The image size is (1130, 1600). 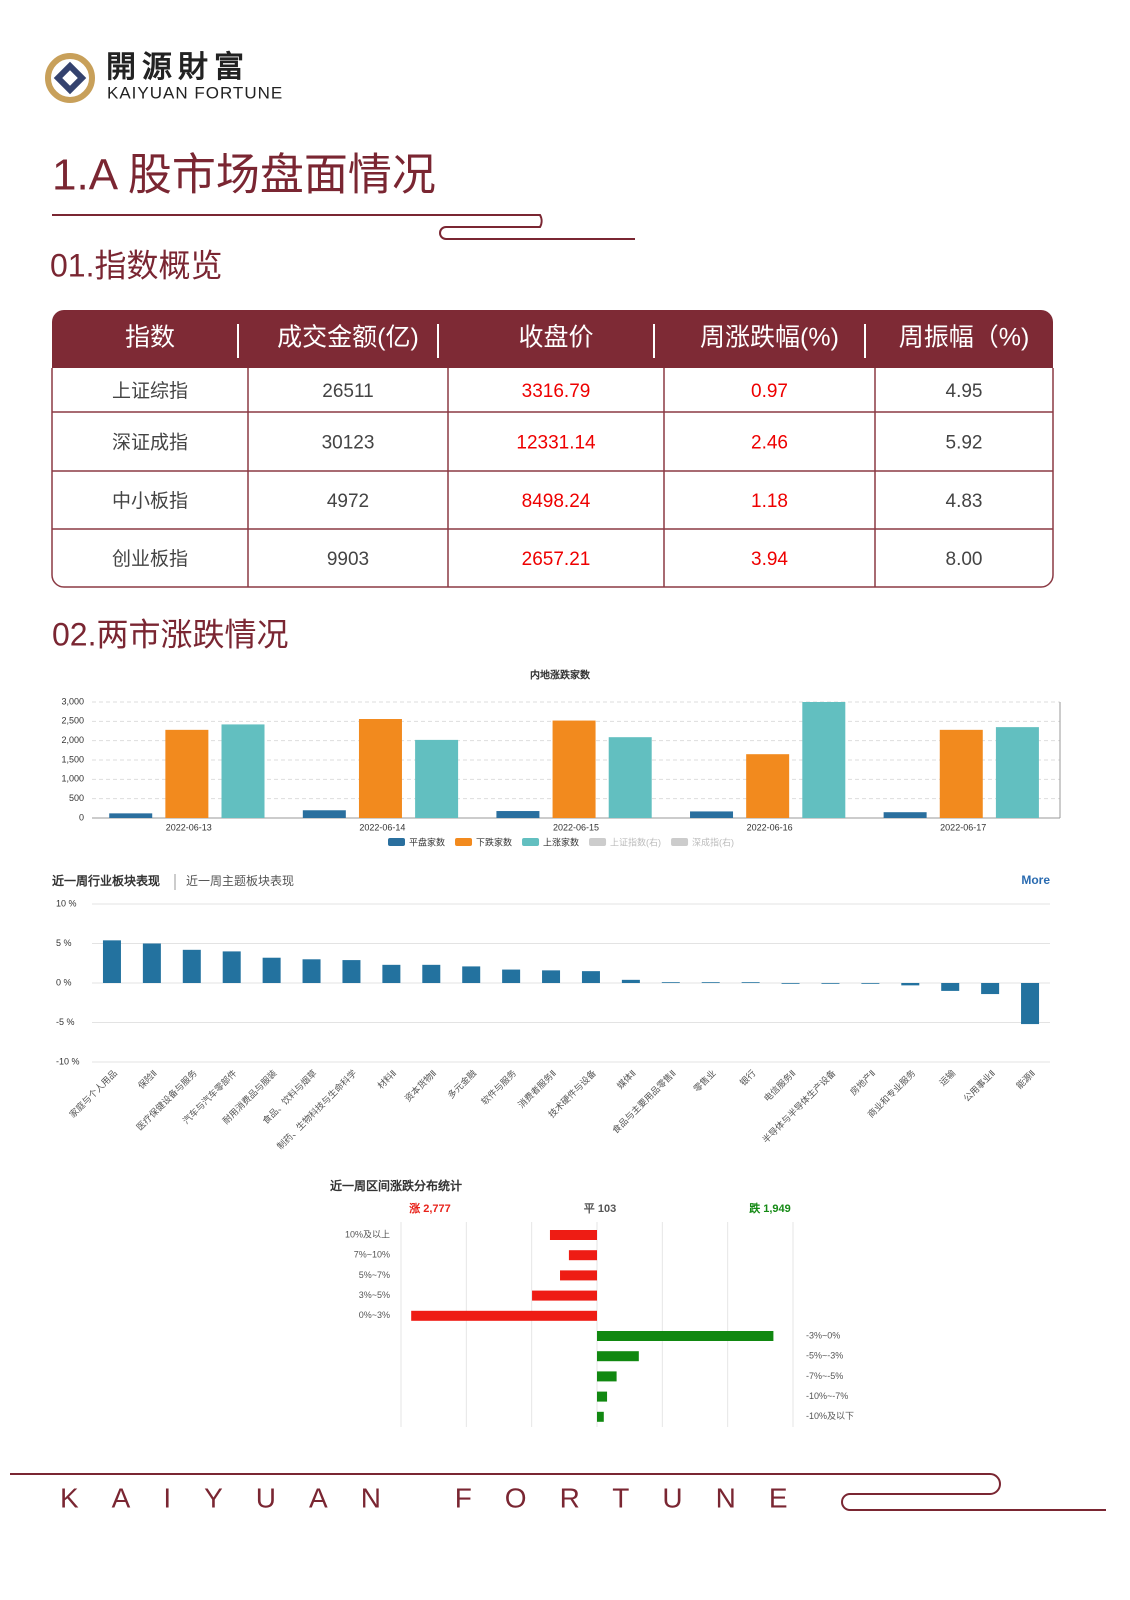 I want to click on logo-en: KAIYUAN FORTUNE, so click(x=195, y=92).